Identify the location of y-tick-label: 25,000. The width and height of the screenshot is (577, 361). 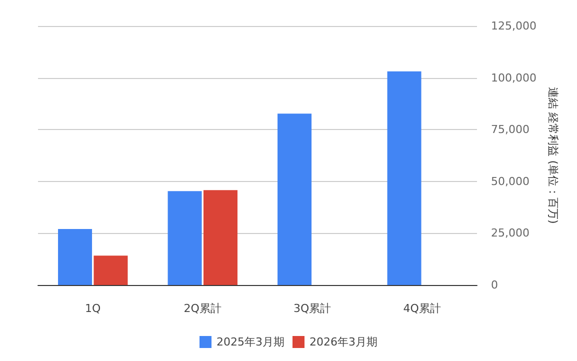
(510, 233).